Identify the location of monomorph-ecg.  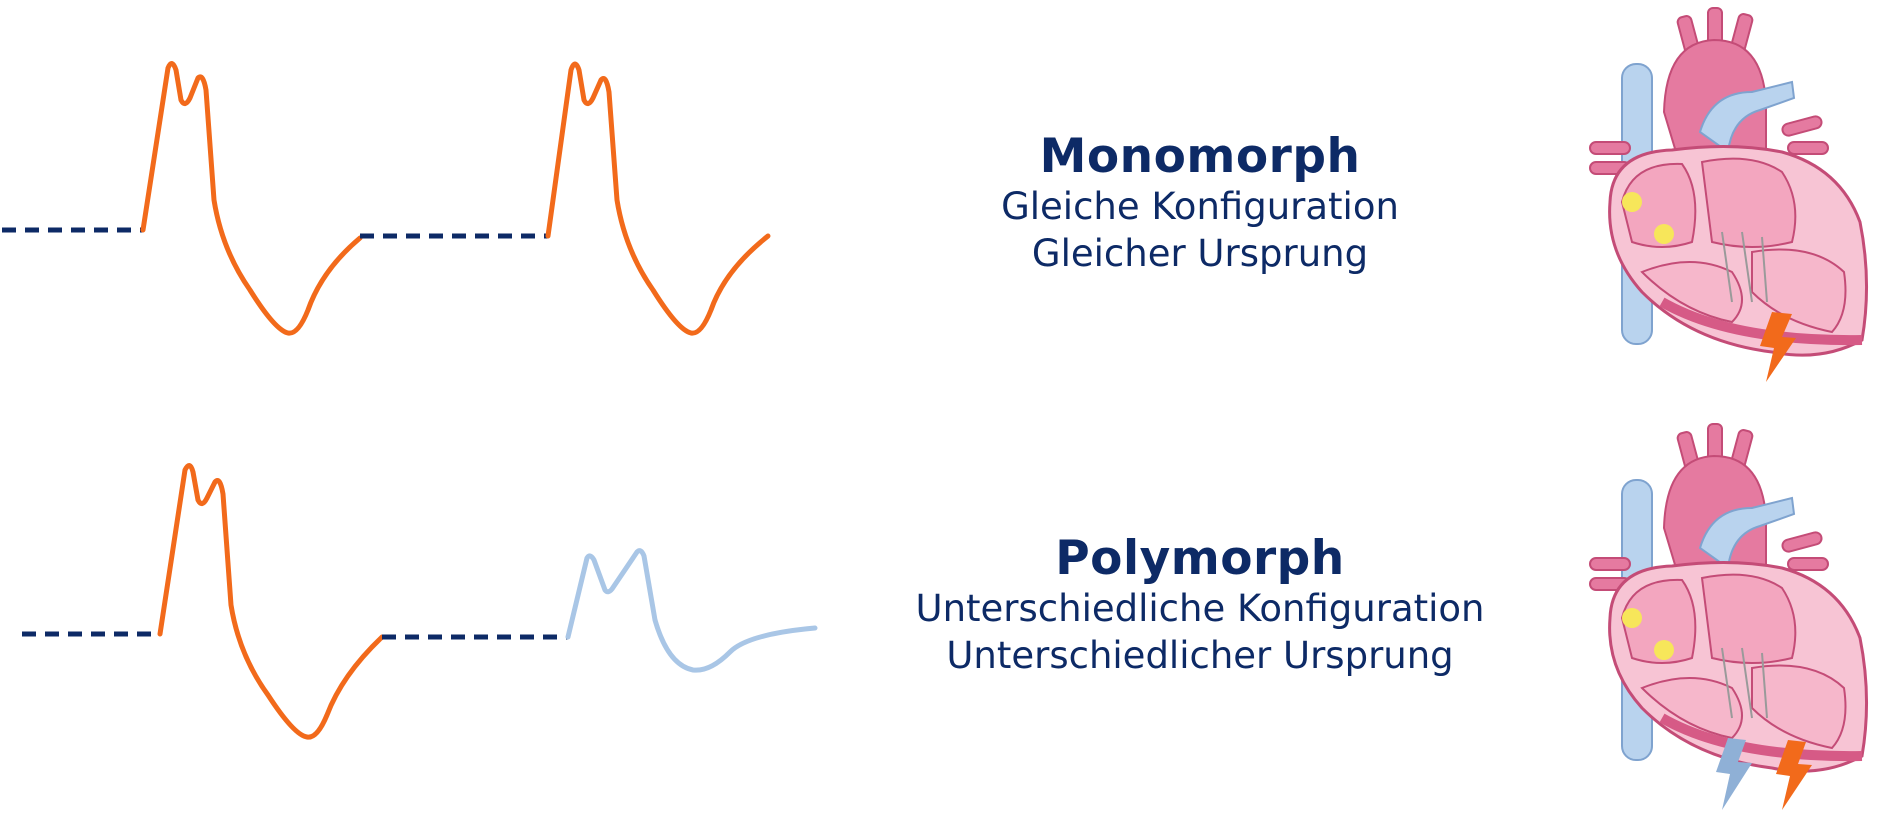
(386, 198).